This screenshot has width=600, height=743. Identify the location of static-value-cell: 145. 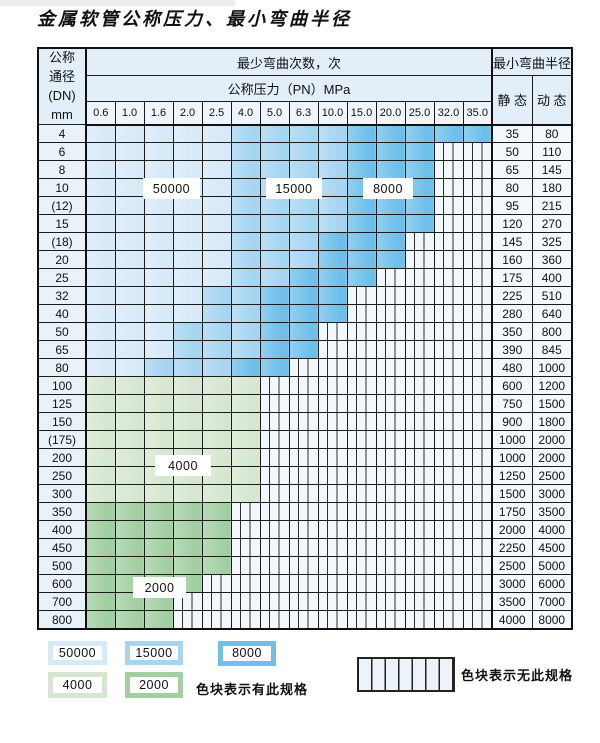
(512, 242).